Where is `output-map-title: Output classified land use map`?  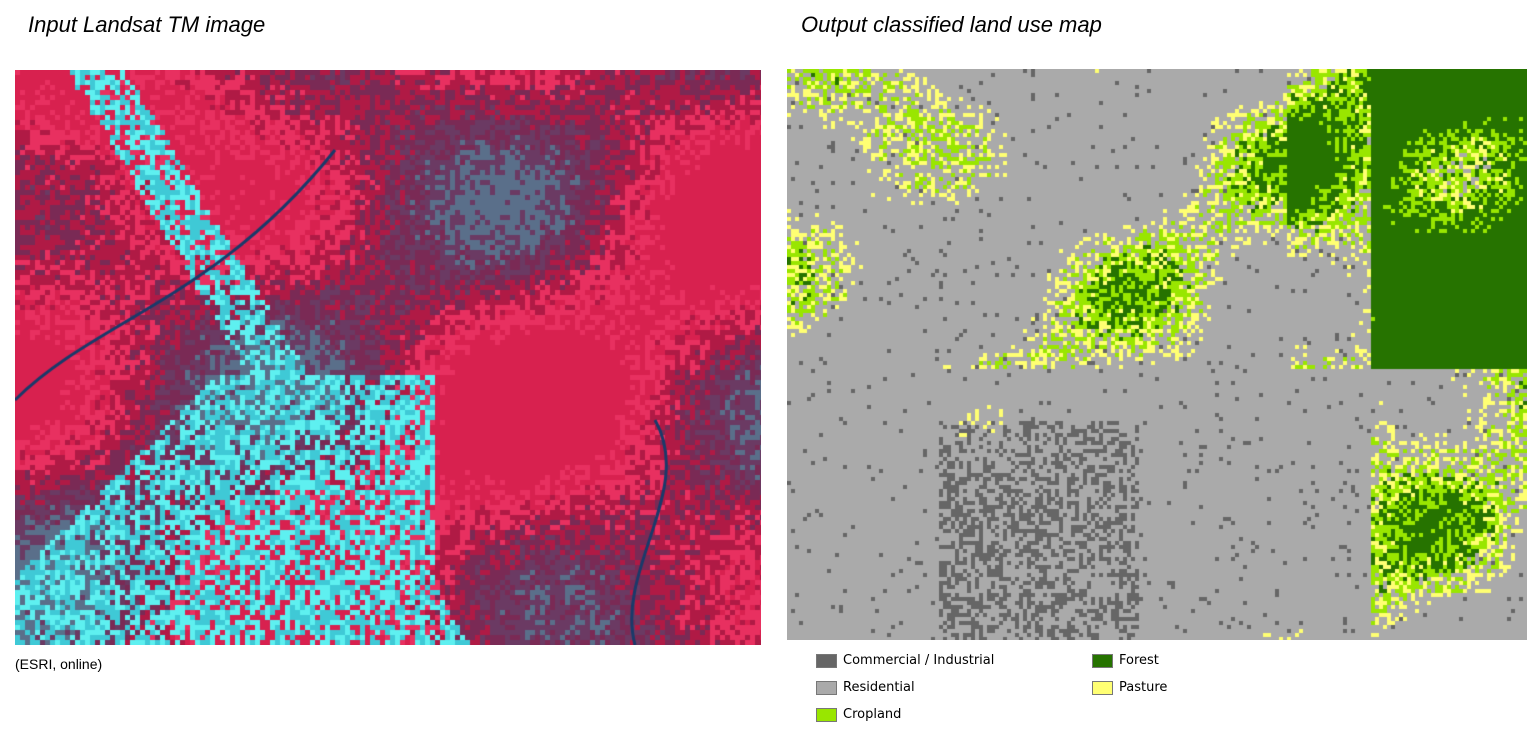 output-map-title: Output classified land use map is located at coordinates (951, 24).